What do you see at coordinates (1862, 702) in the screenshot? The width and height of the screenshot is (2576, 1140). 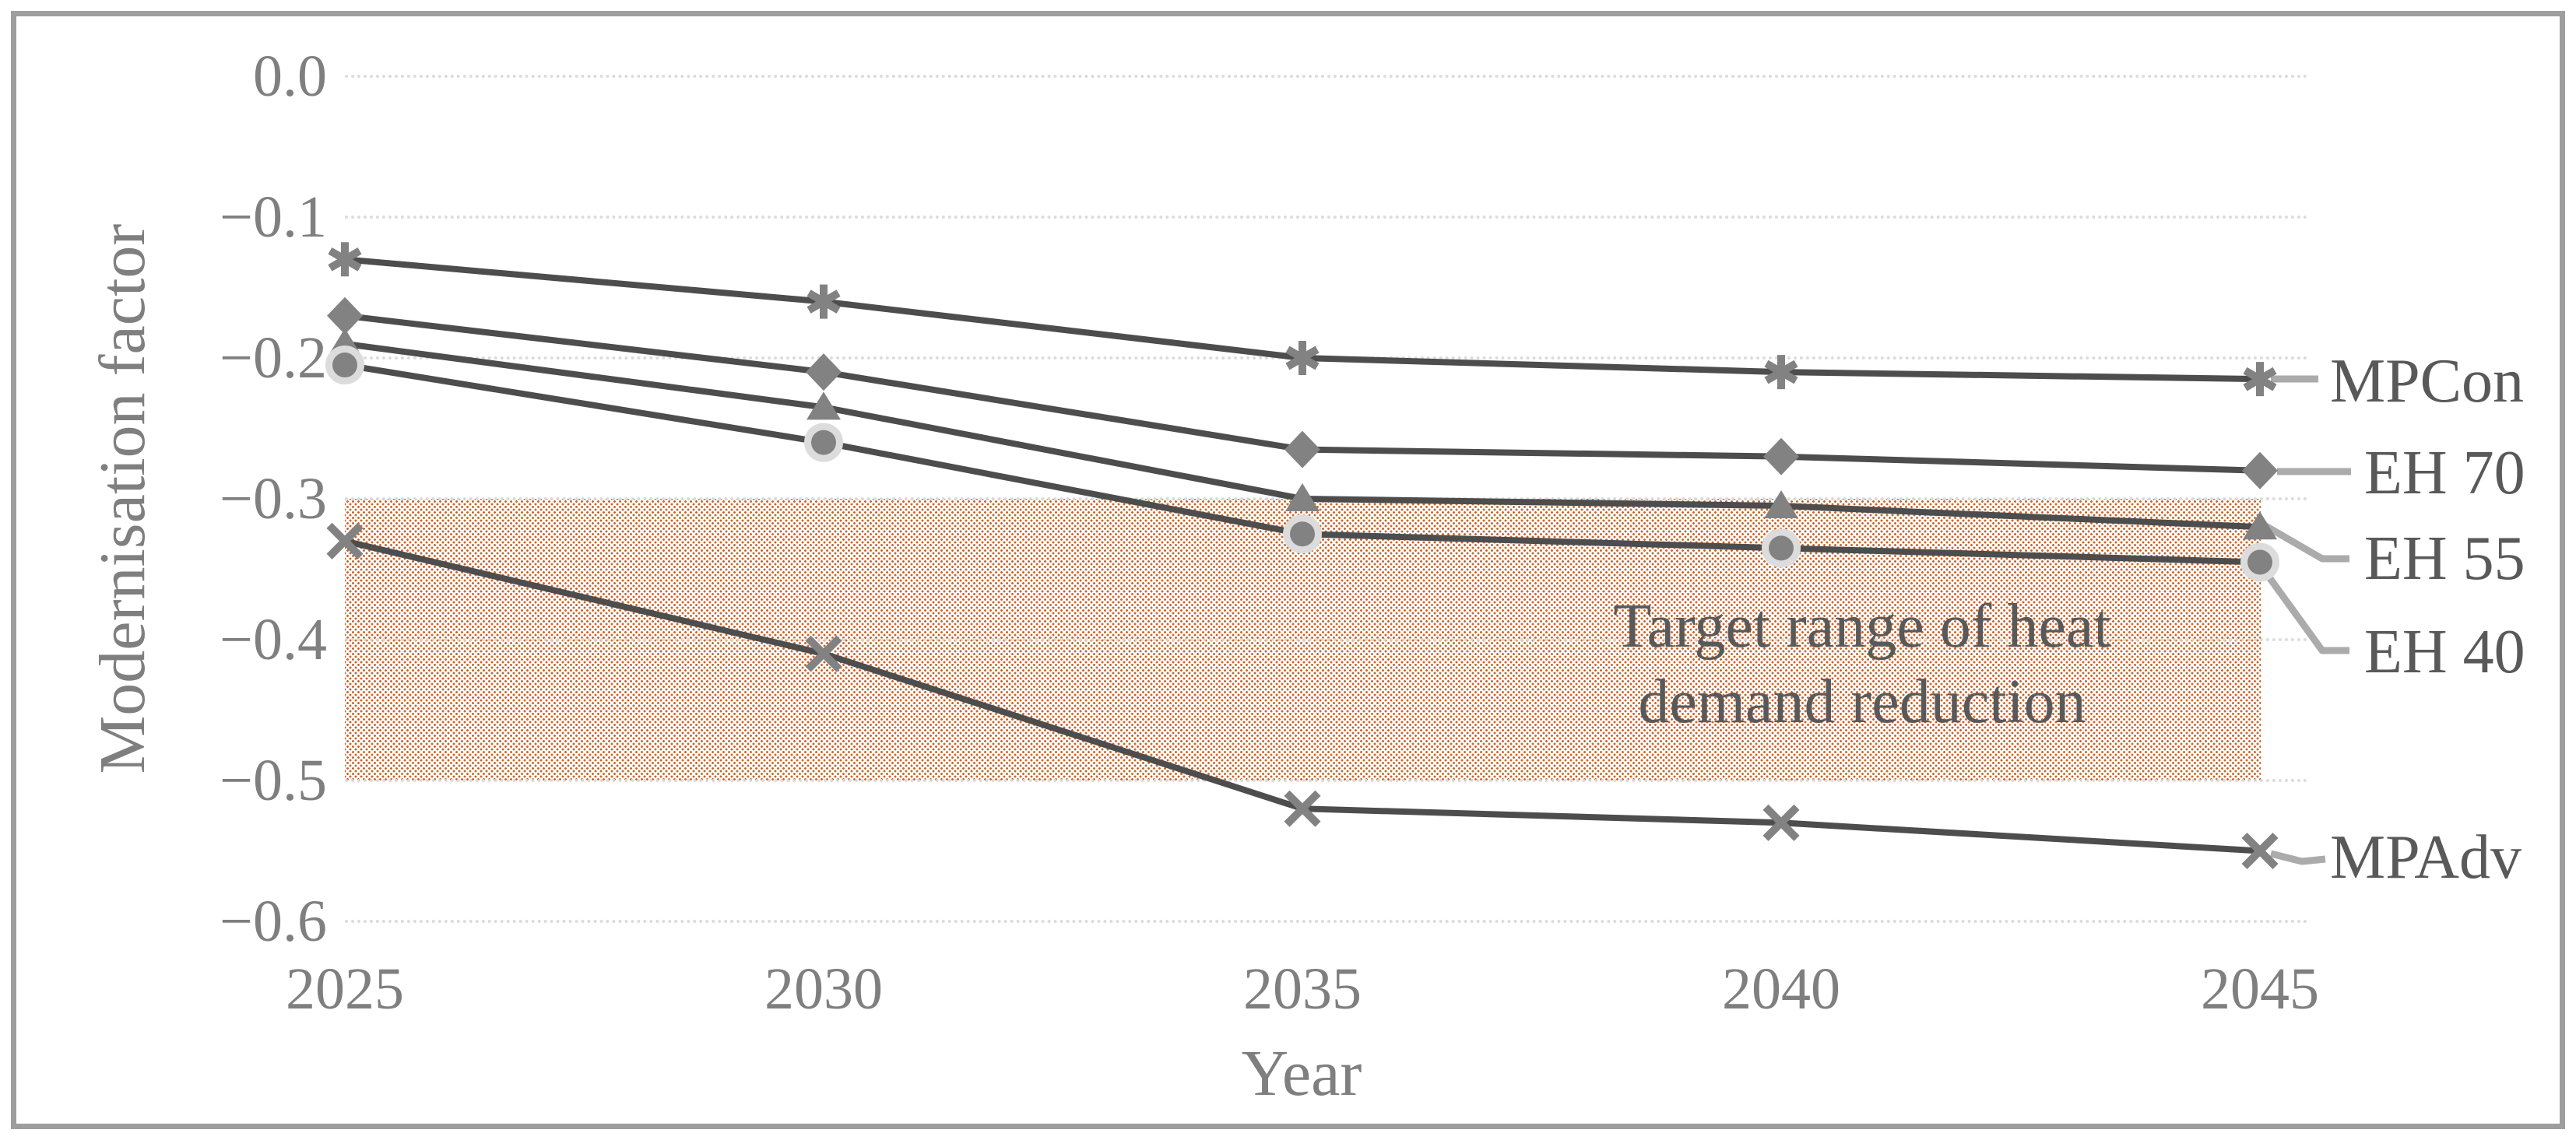 I see `band-annotation-line2: demand reduction` at bounding box center [1862, 702].